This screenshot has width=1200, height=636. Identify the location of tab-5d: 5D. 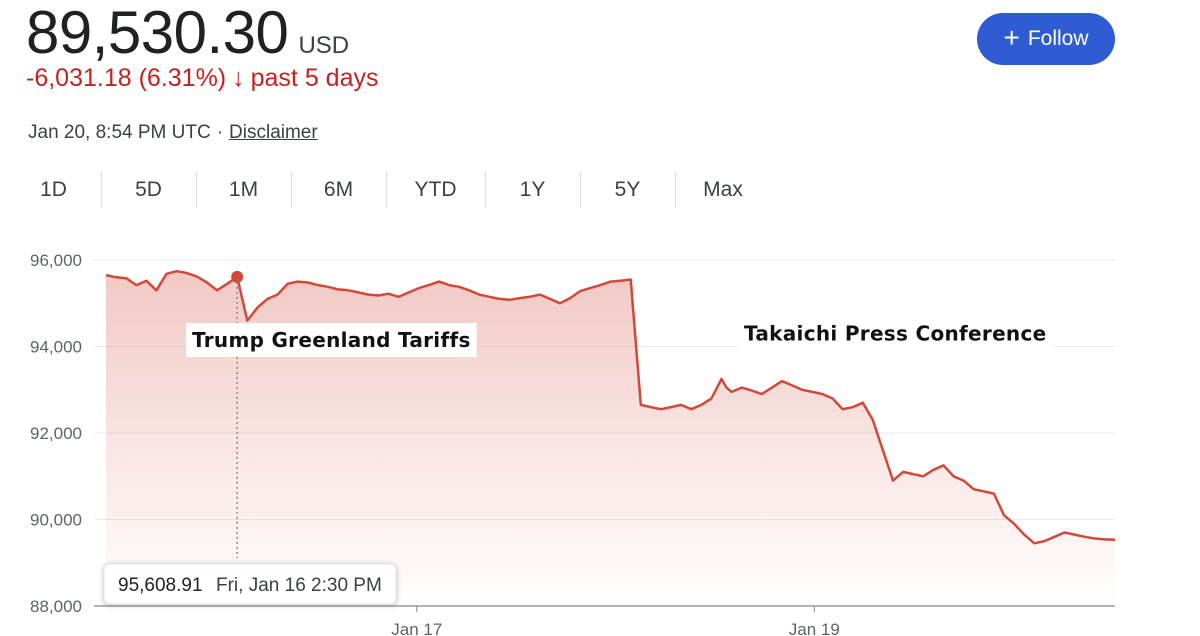
(148, 190).